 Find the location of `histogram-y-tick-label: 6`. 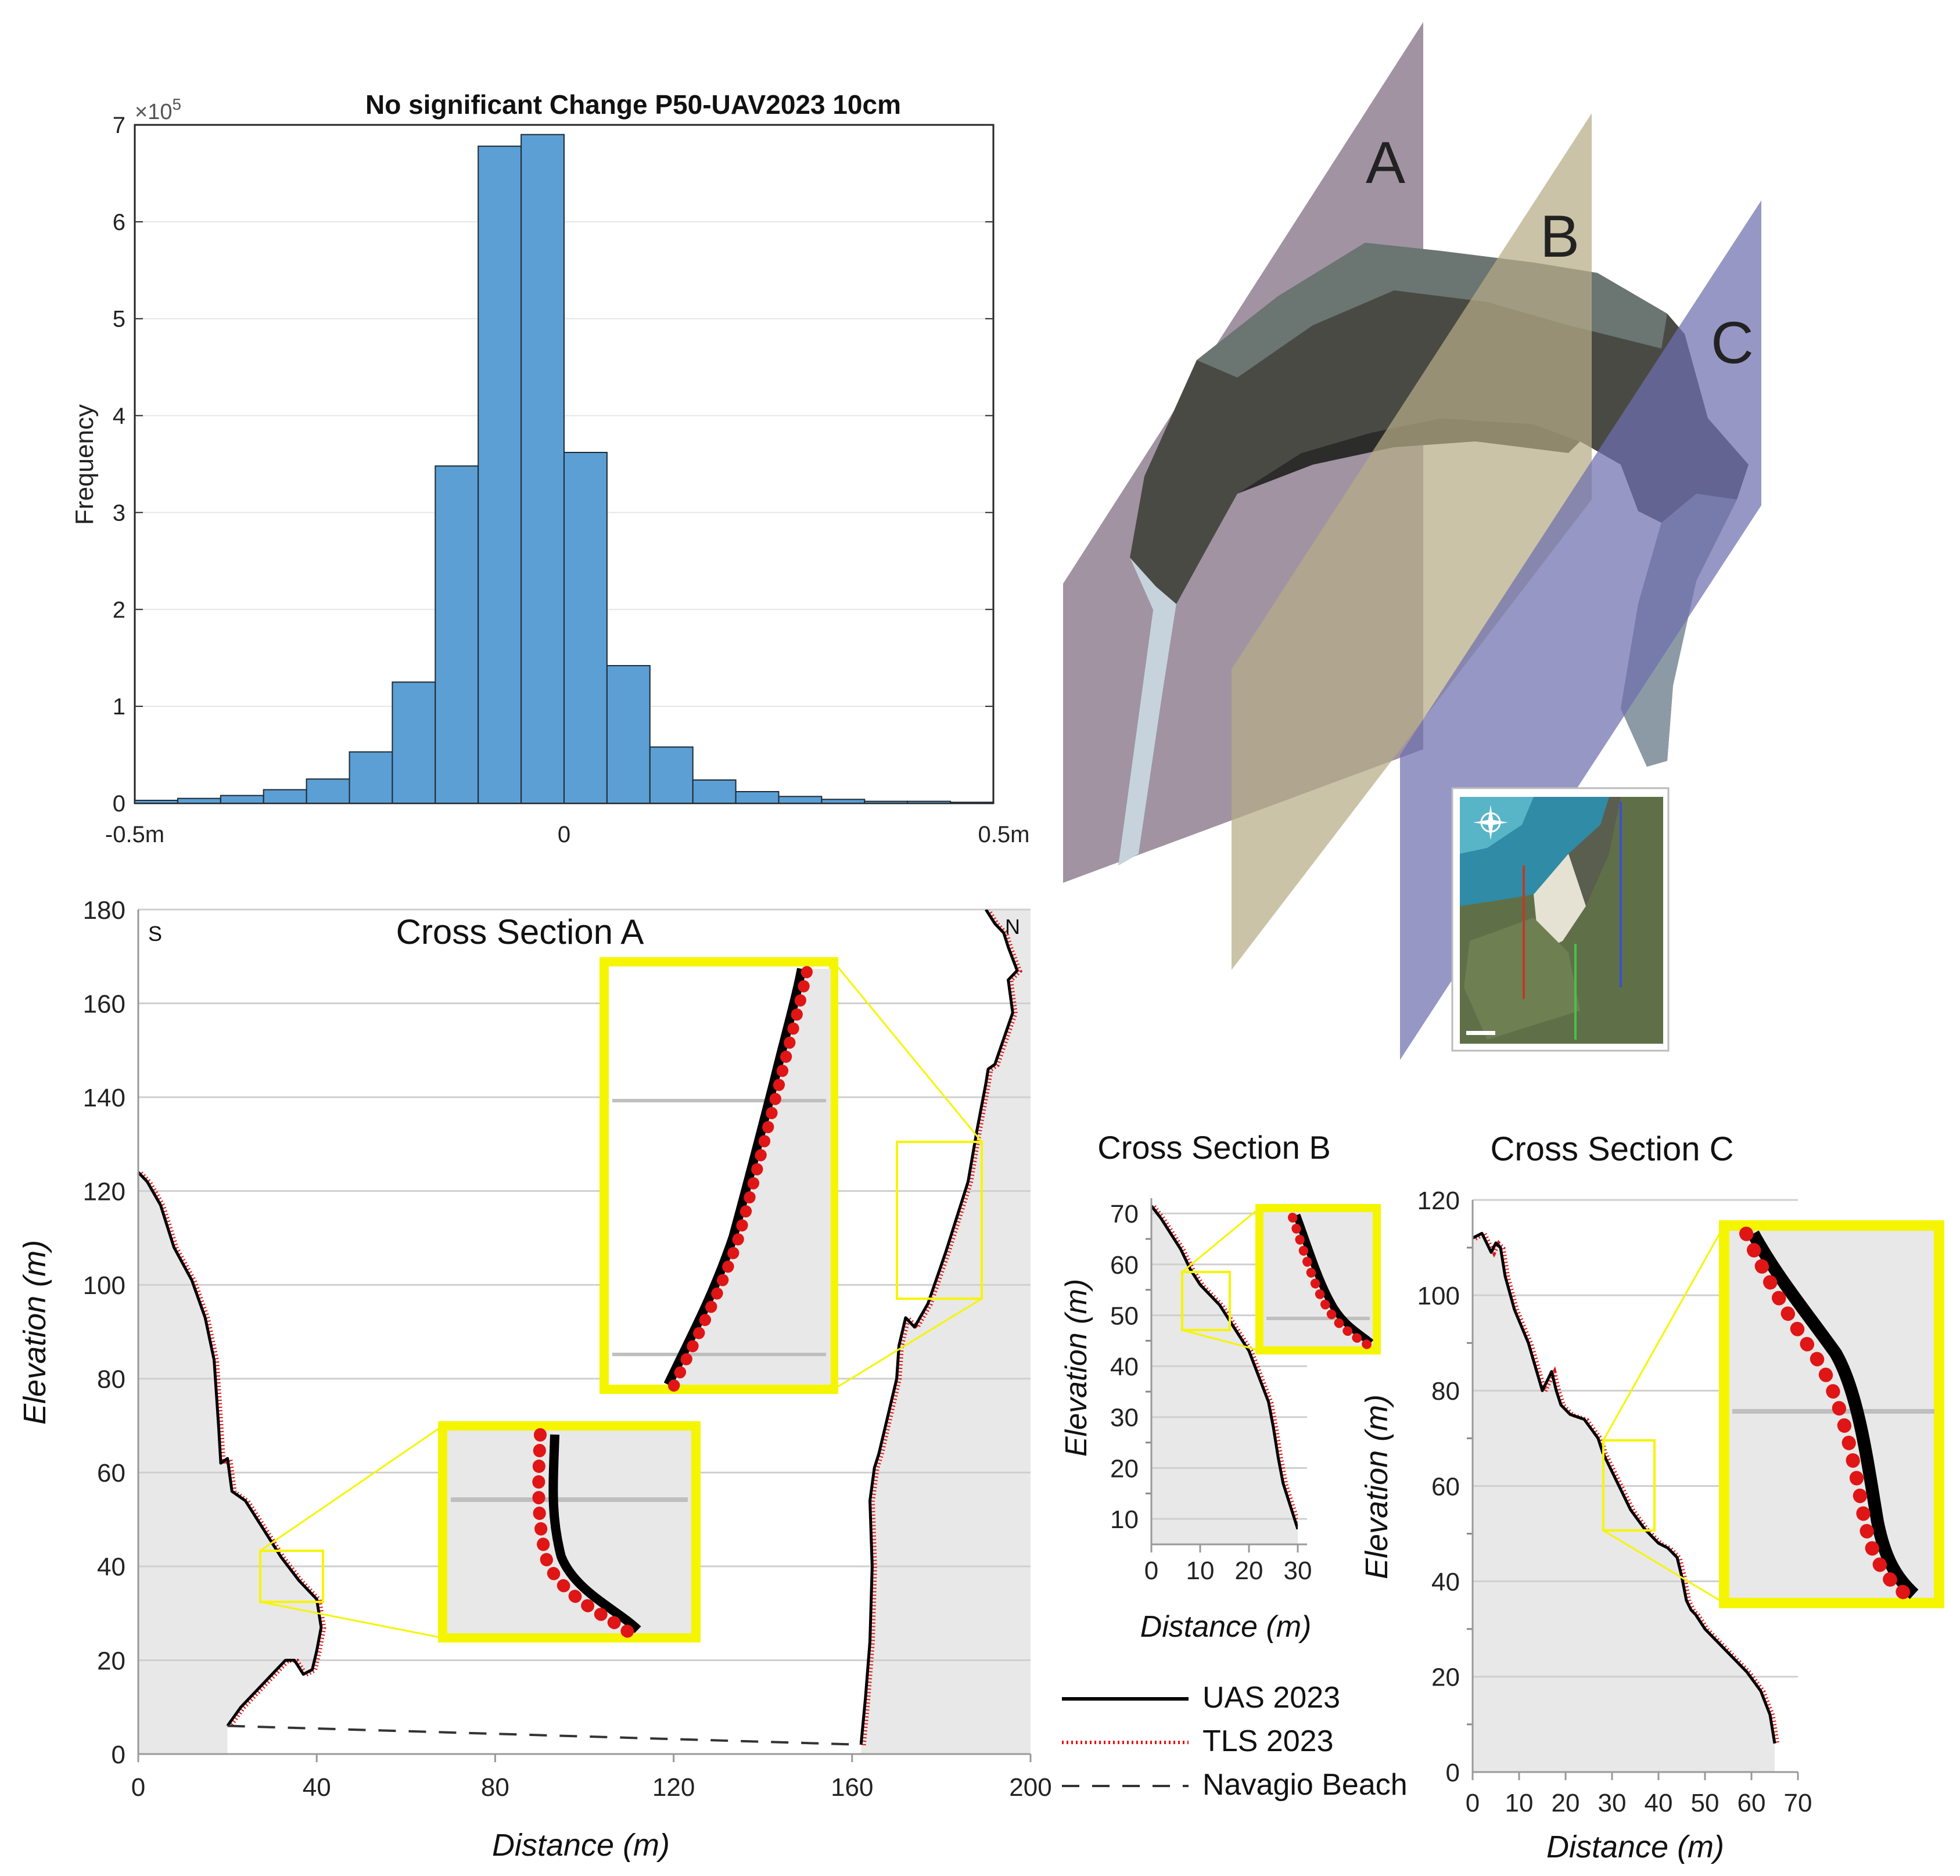

histogram-y-tick-label: 6 is located at coordinates (119, 222).